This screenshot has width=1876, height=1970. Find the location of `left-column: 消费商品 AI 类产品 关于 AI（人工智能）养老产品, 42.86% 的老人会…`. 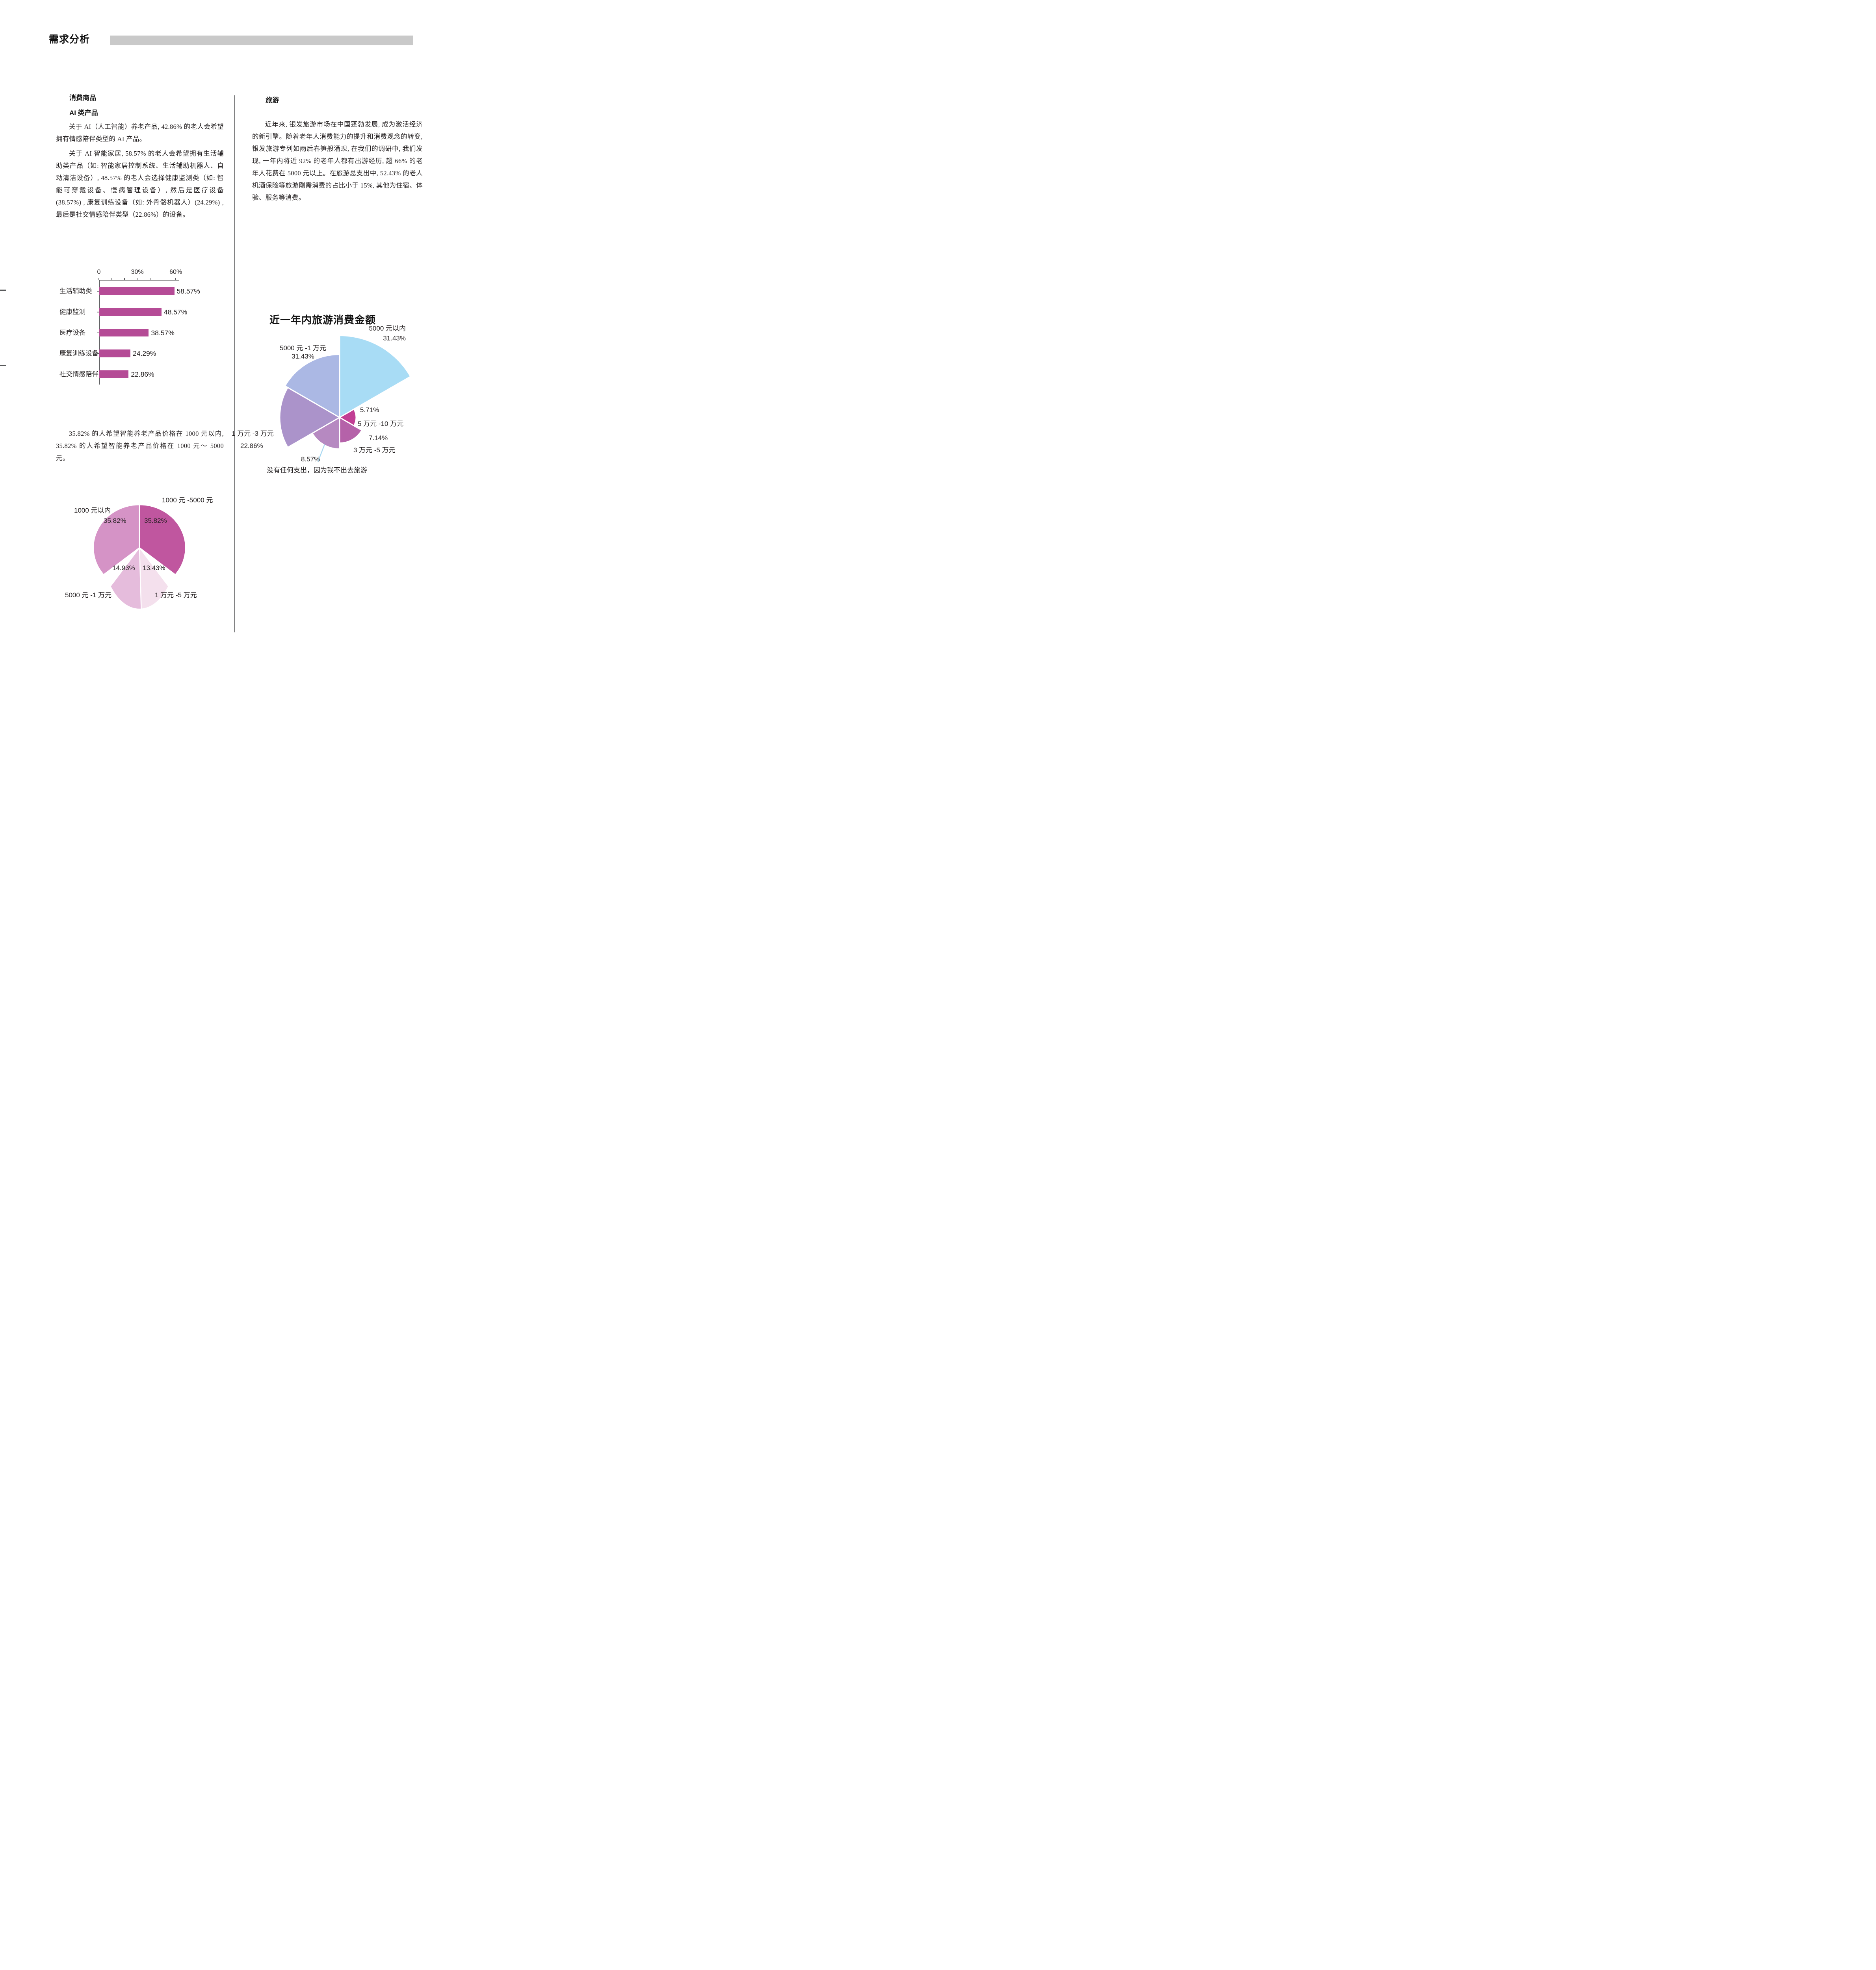

left-column: 消费商品 AI 类产品 关于 AI（人工智能）养老产品, 42.86% 的老人会… is located at coordinates (140, 156).